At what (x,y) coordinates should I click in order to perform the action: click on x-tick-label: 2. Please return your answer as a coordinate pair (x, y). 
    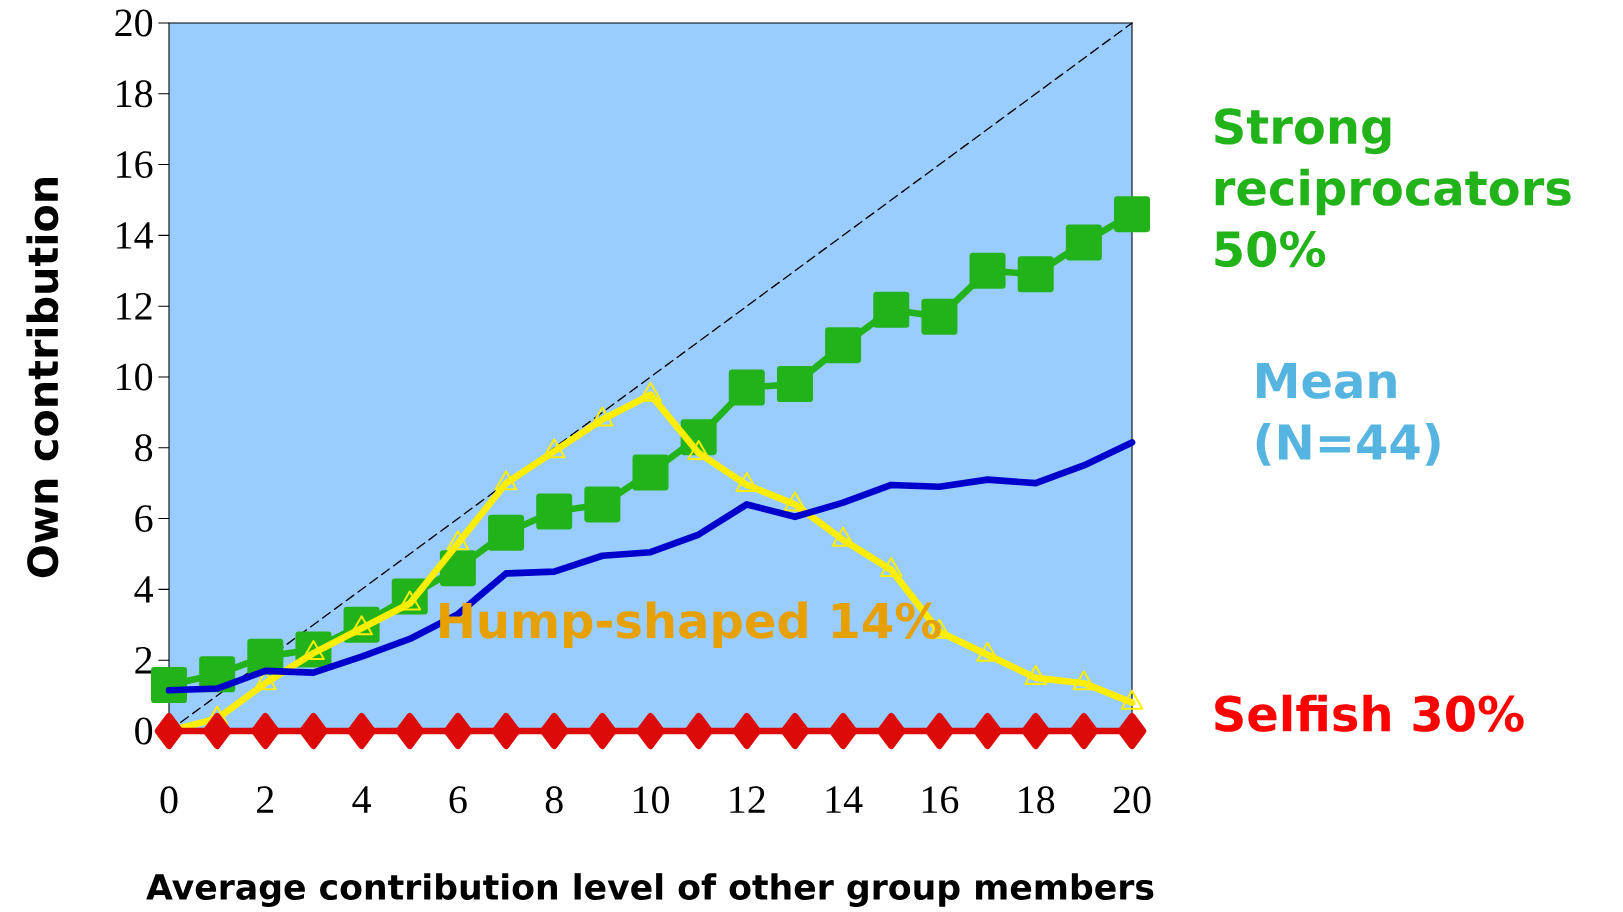
    Looking at the image, I should click on (265, 799).